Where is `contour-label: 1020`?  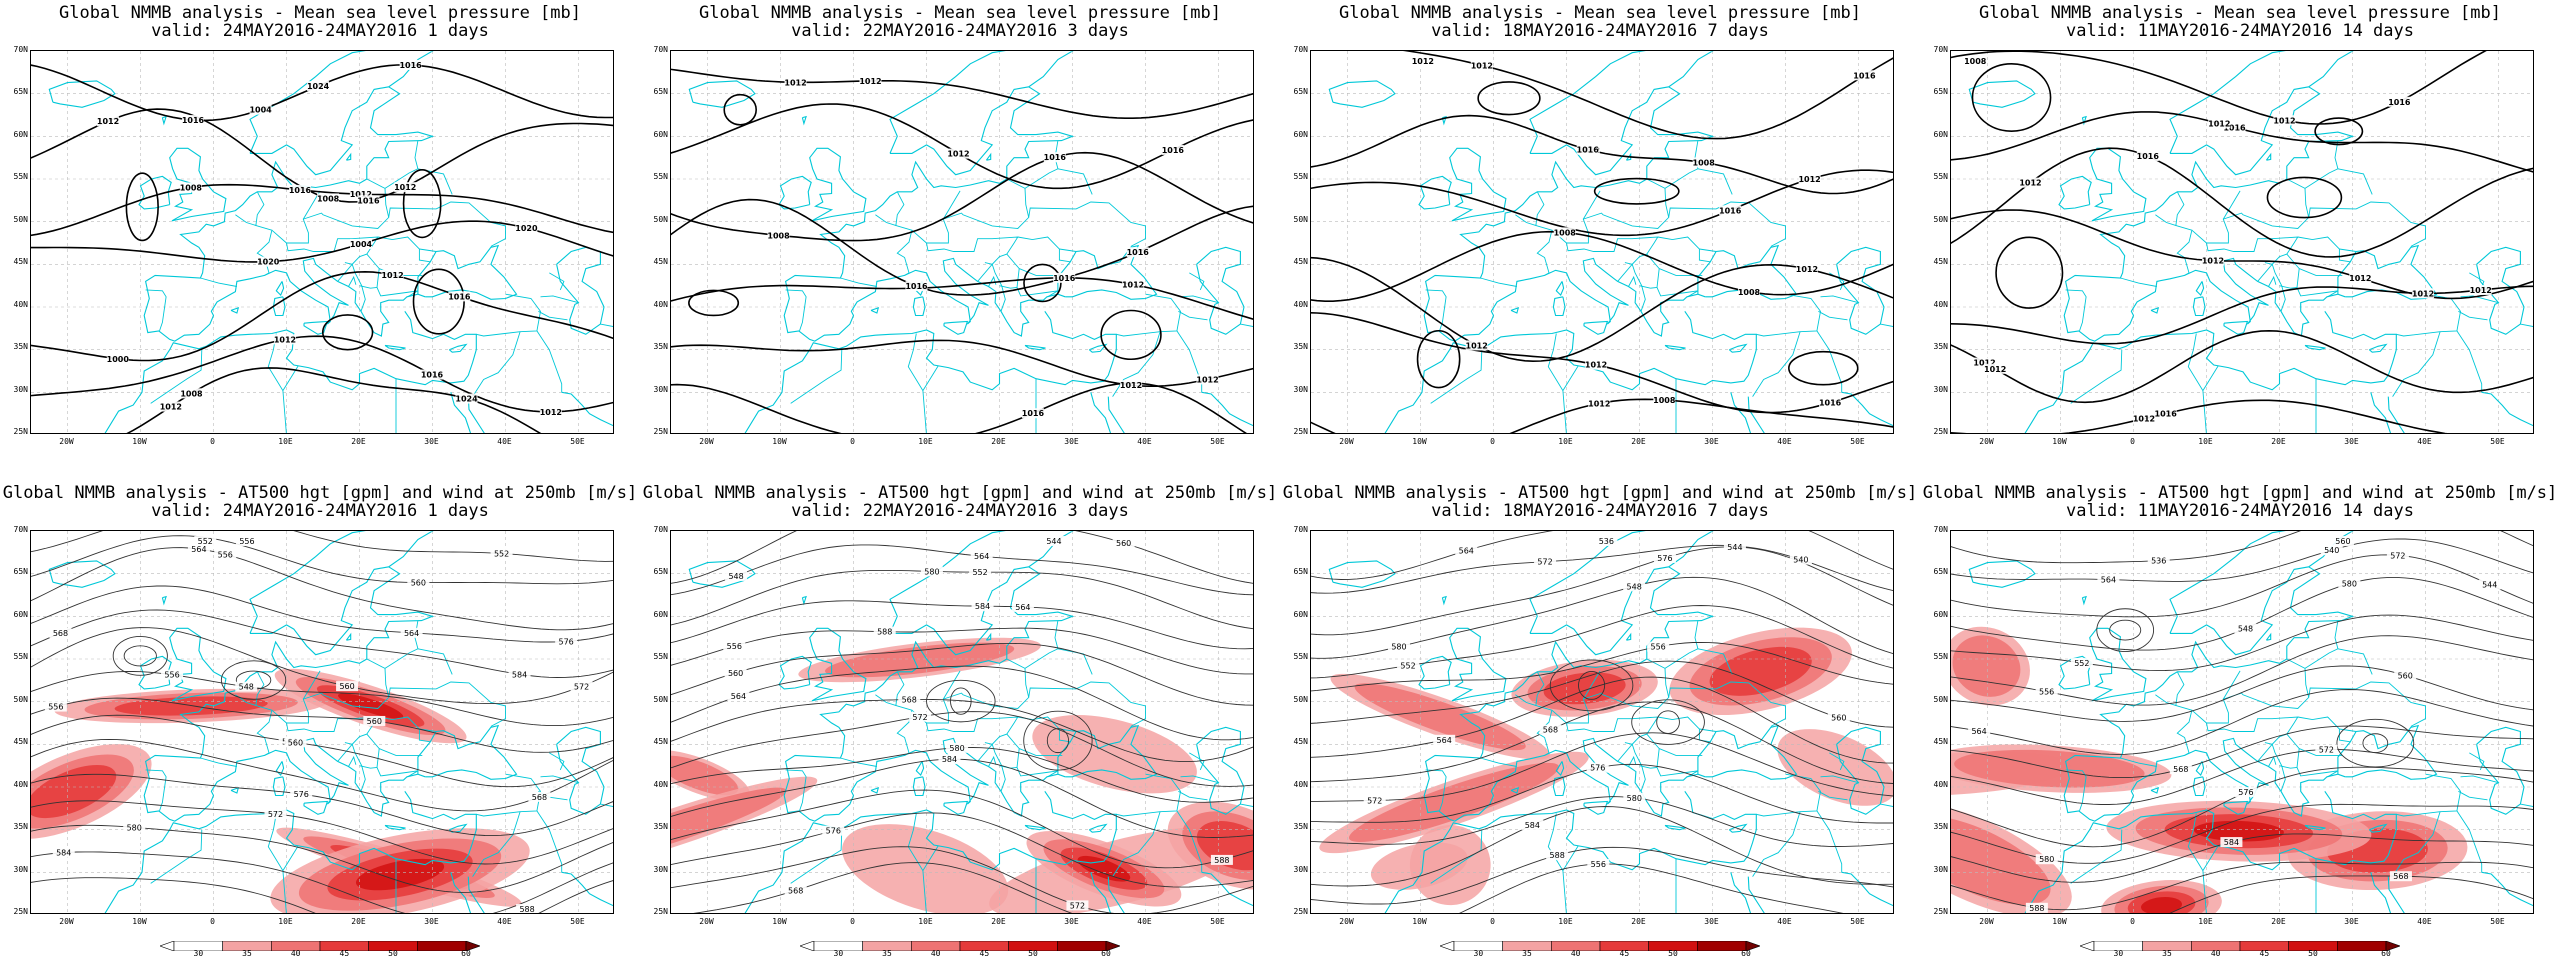 contour-label: 1020 is located at coordinates (268, 262).